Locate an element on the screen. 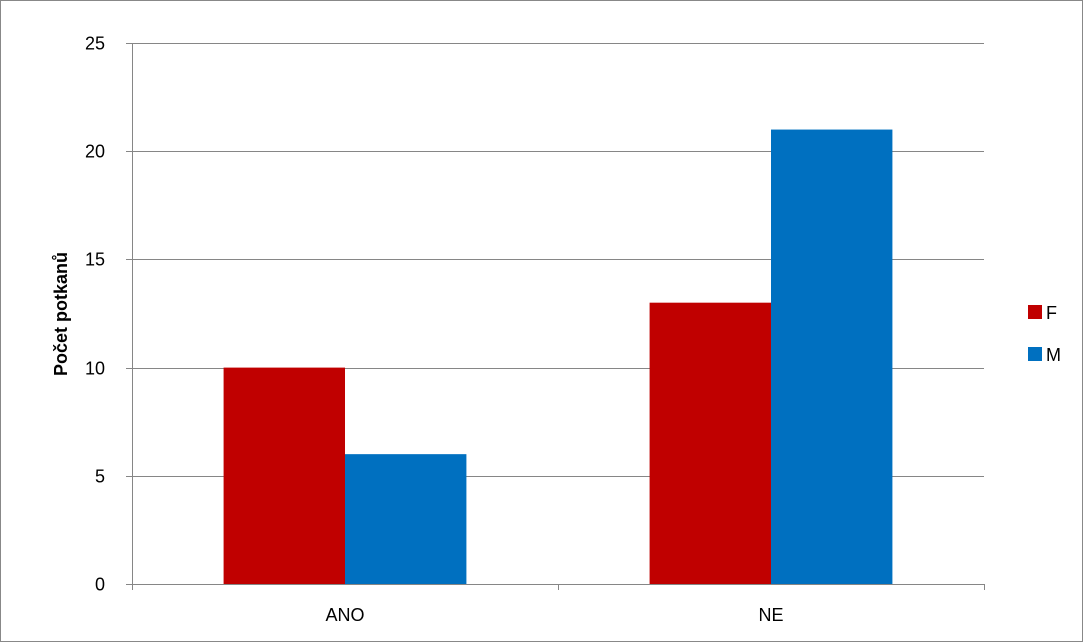  y-tick-label: 10 is located at coordinates (95, 369).